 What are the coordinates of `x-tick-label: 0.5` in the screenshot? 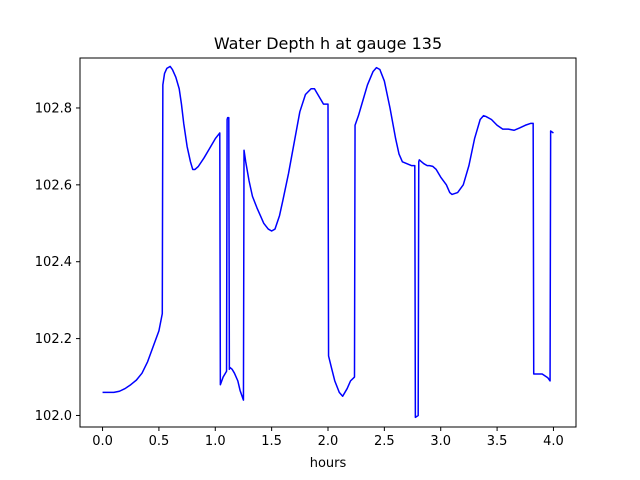 It's located at (159, 441).